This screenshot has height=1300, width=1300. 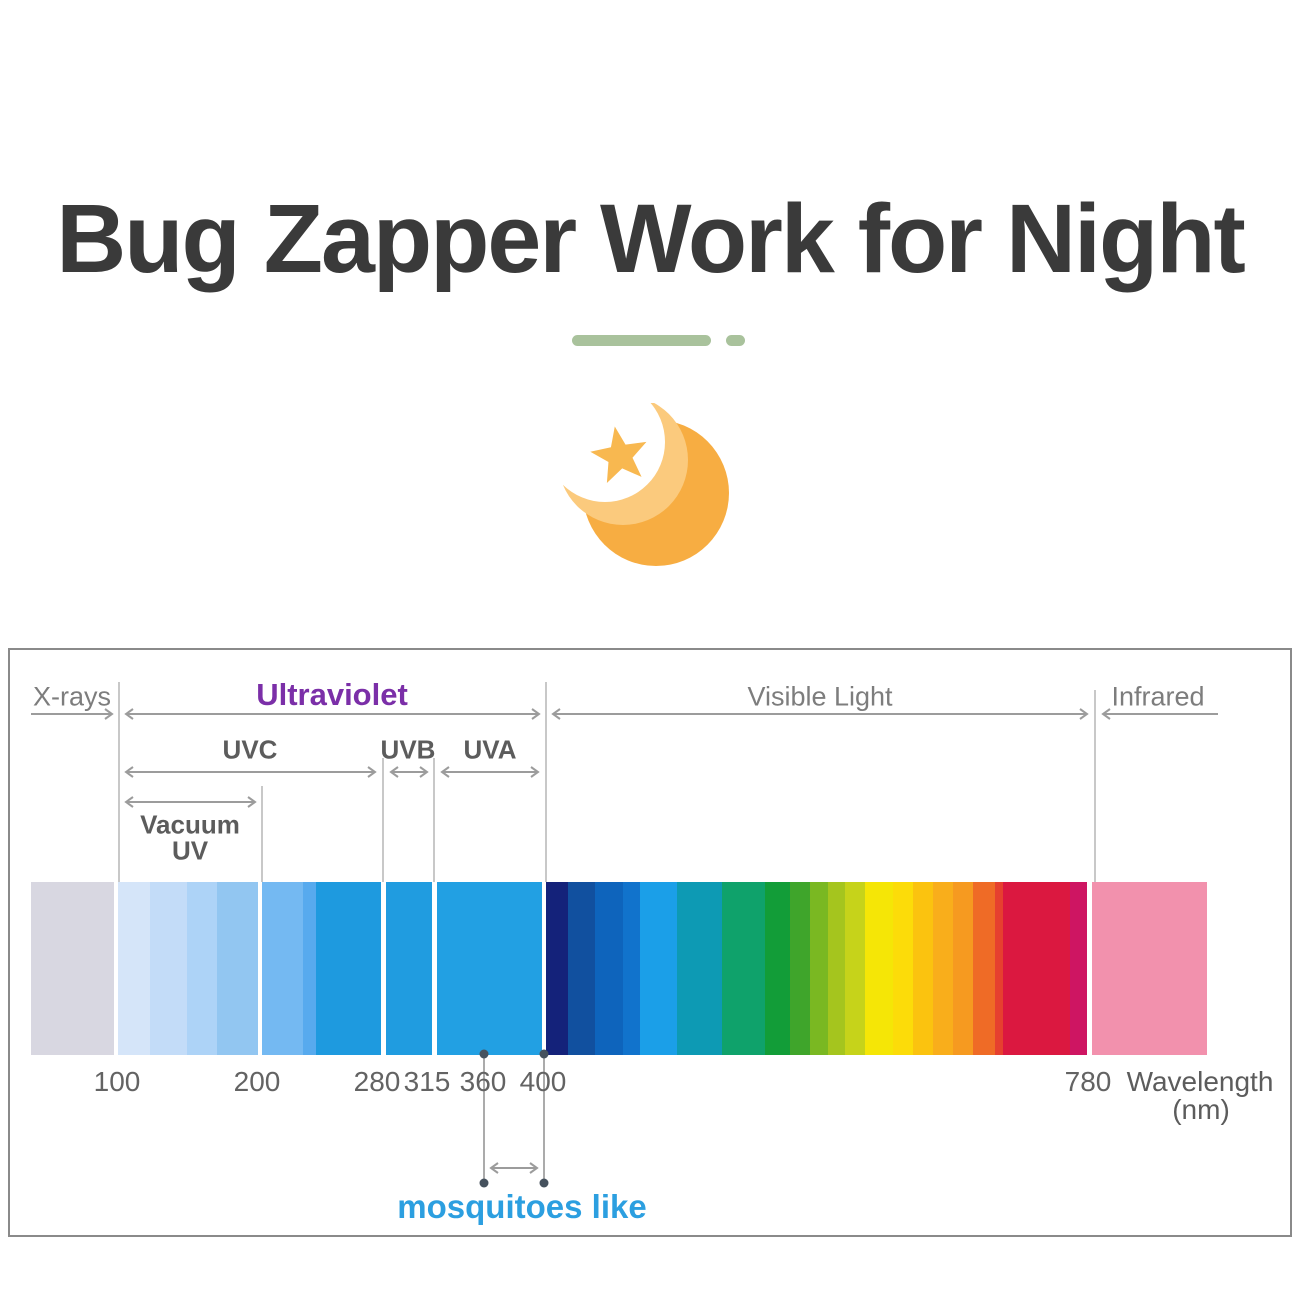 I want to click on page-title: Bug Zapper Work for Night, so click(x=651, y=238).